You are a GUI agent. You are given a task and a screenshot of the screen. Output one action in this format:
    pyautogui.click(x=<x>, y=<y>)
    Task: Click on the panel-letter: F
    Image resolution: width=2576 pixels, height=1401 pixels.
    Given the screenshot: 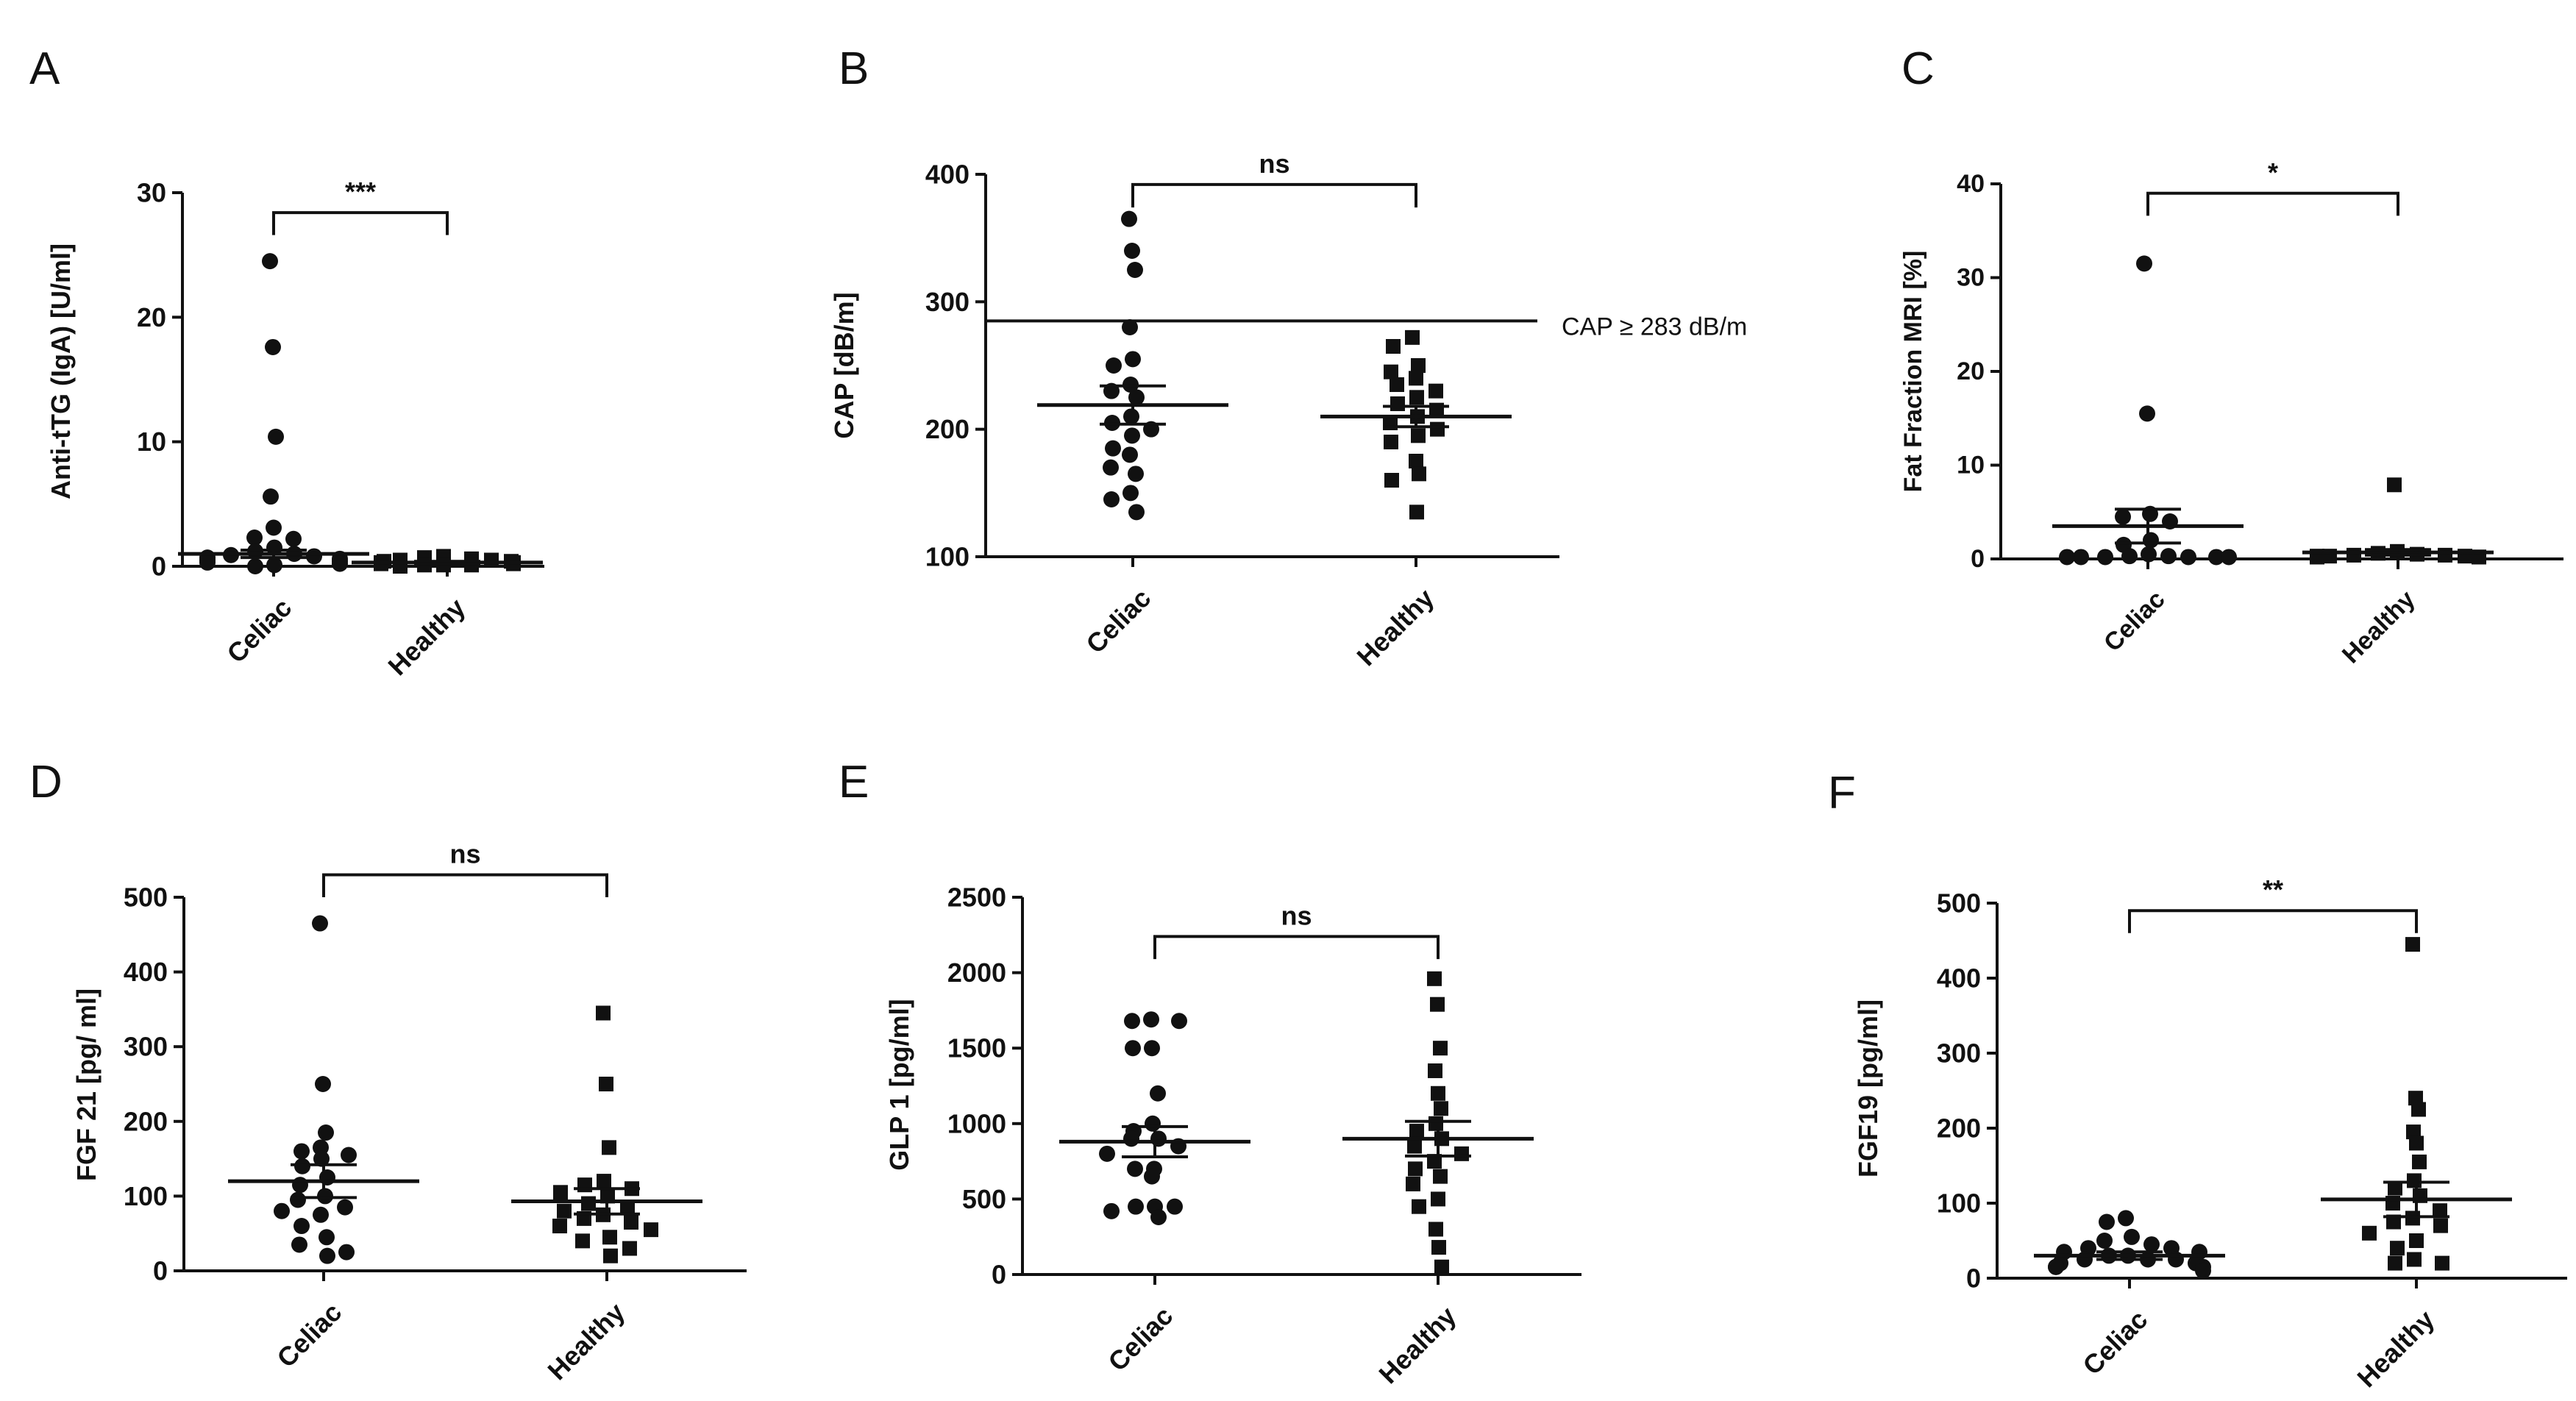 What is the action you would take?
    pyautogui.click(x=1842, y=794)
    